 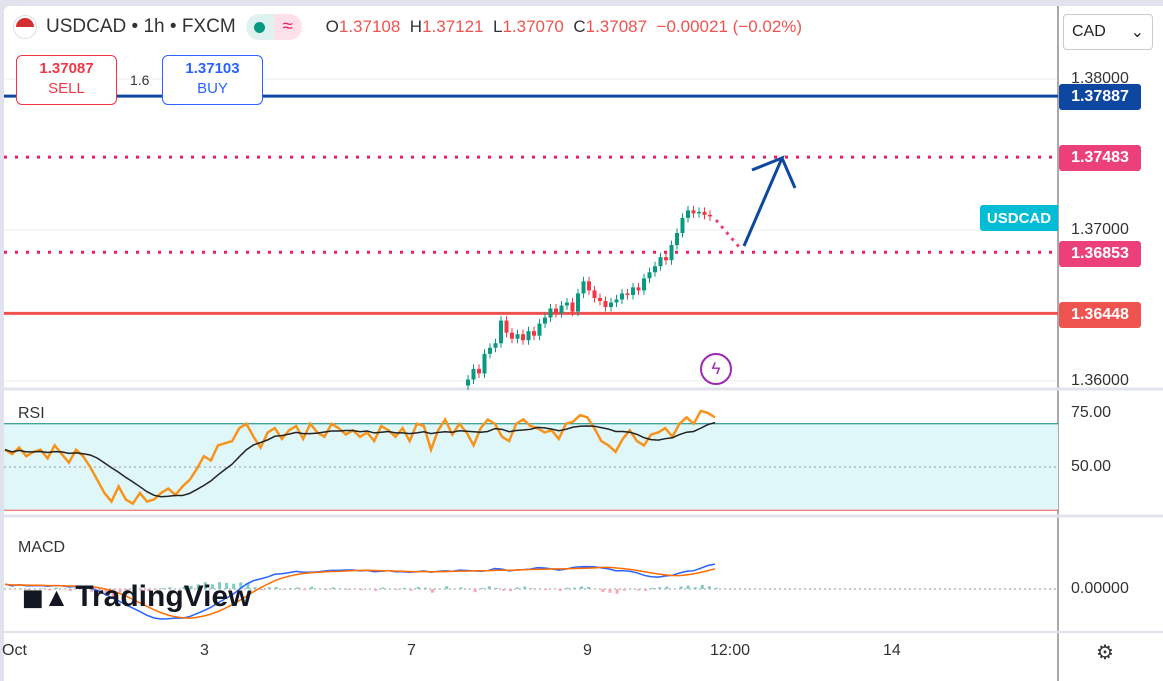 I want to click on market-status: ≈, so click(x=273, y=27).